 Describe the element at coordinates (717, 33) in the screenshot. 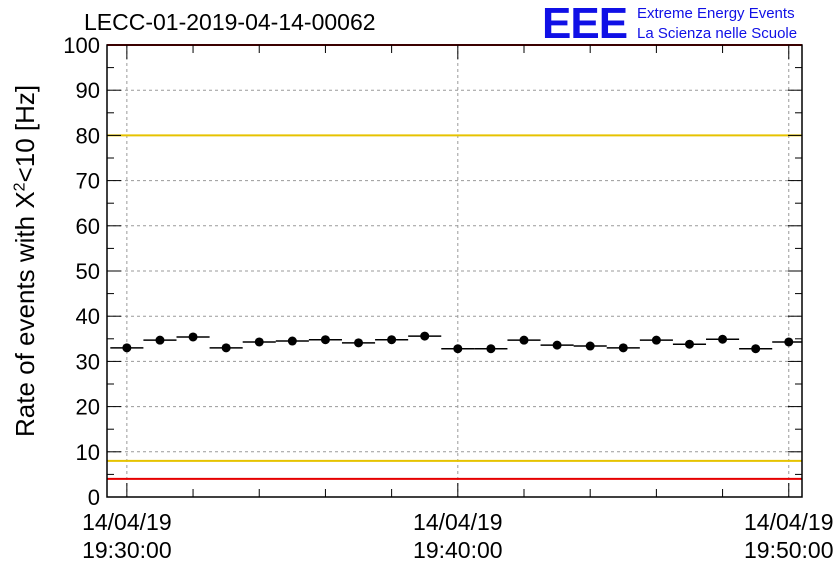

I see `logo-line-2: La Scienza nelle Scuole` at that location.